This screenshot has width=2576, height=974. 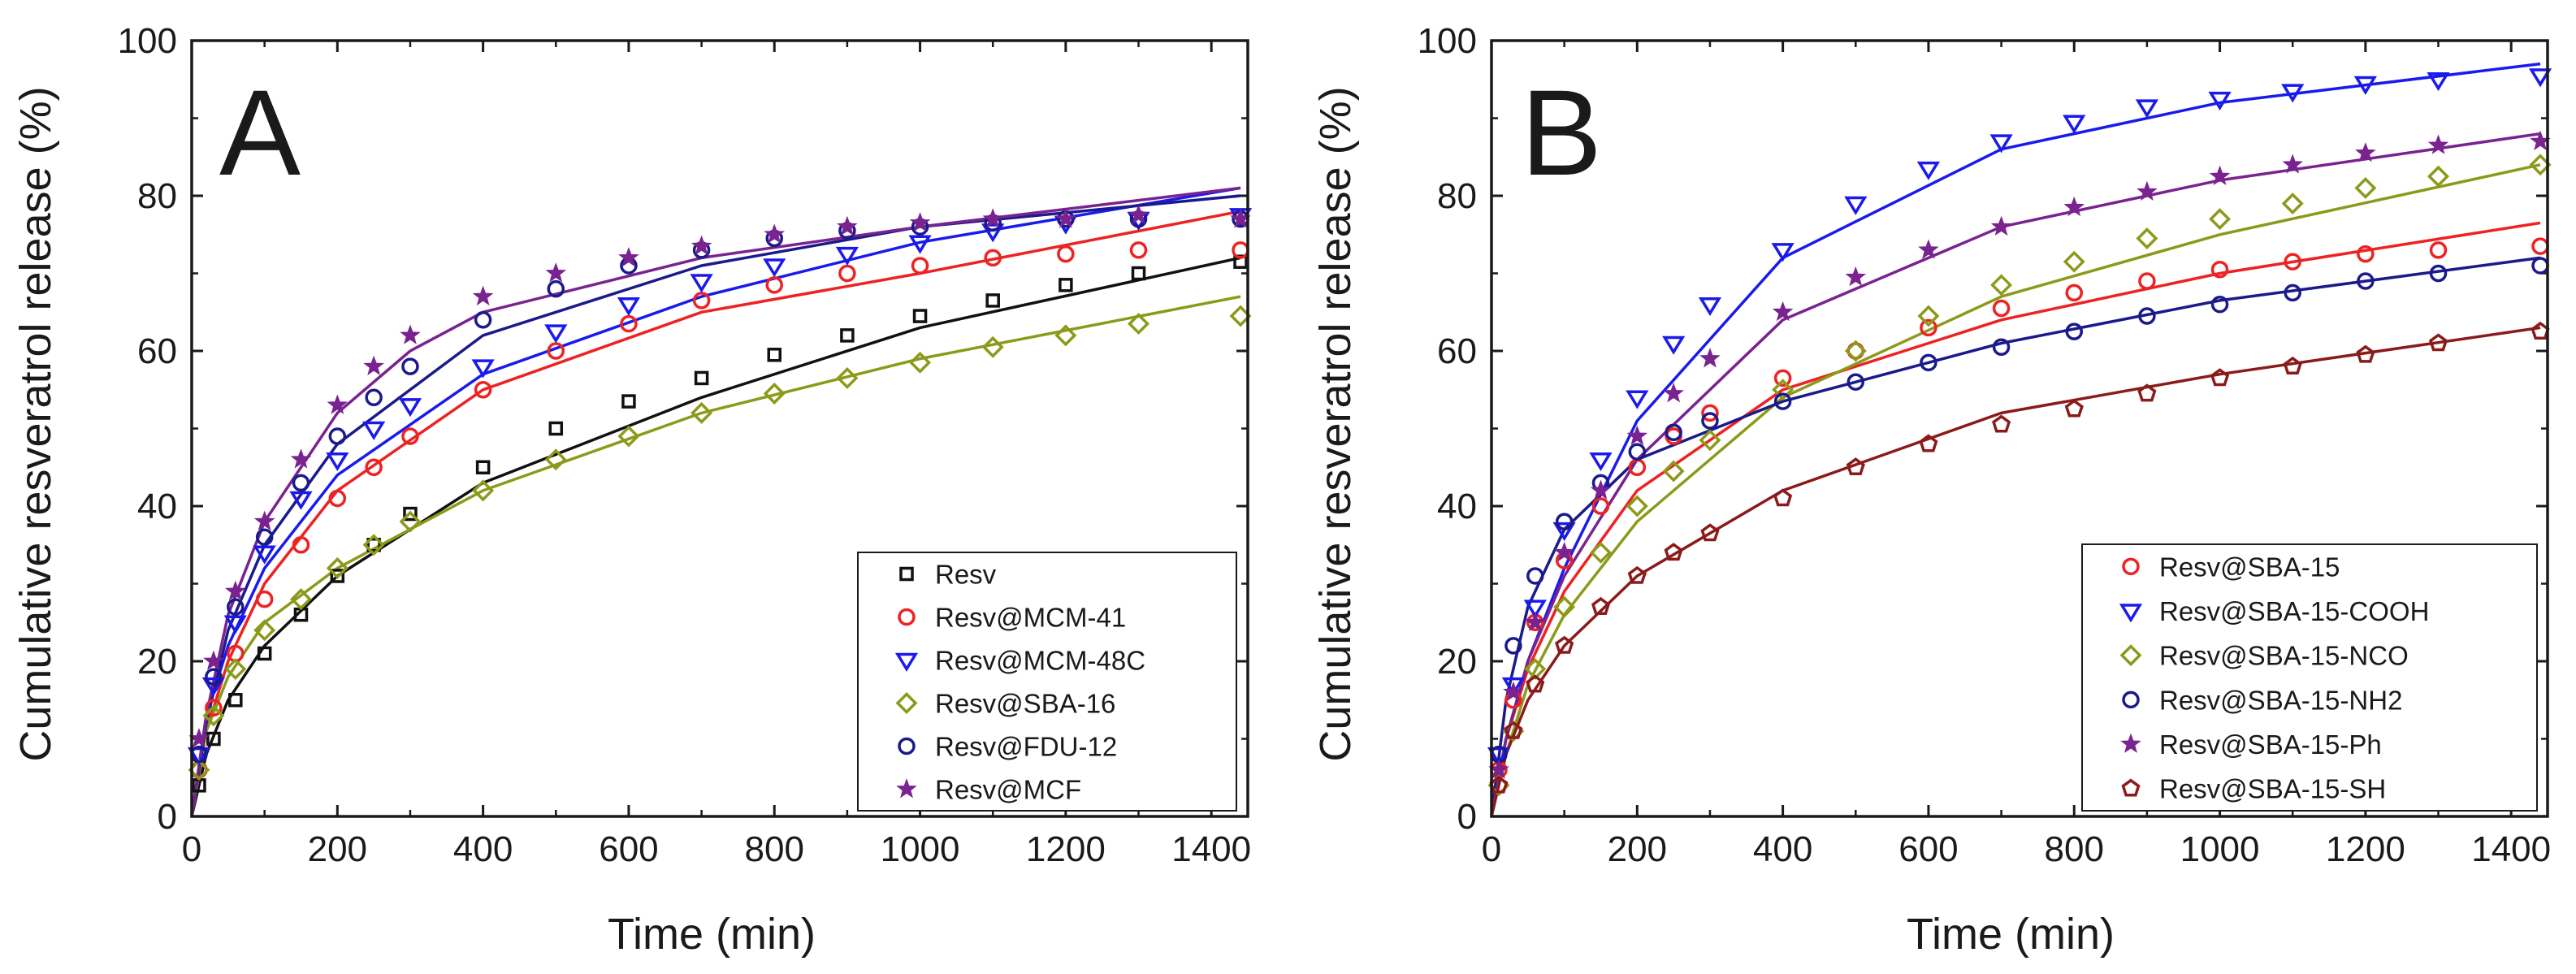 What do you see at coordinates (1026, 747) in the screenshot?
I see `panel-a-legend-label: Resv@FDU-12` at bounding box center [1026, 747].